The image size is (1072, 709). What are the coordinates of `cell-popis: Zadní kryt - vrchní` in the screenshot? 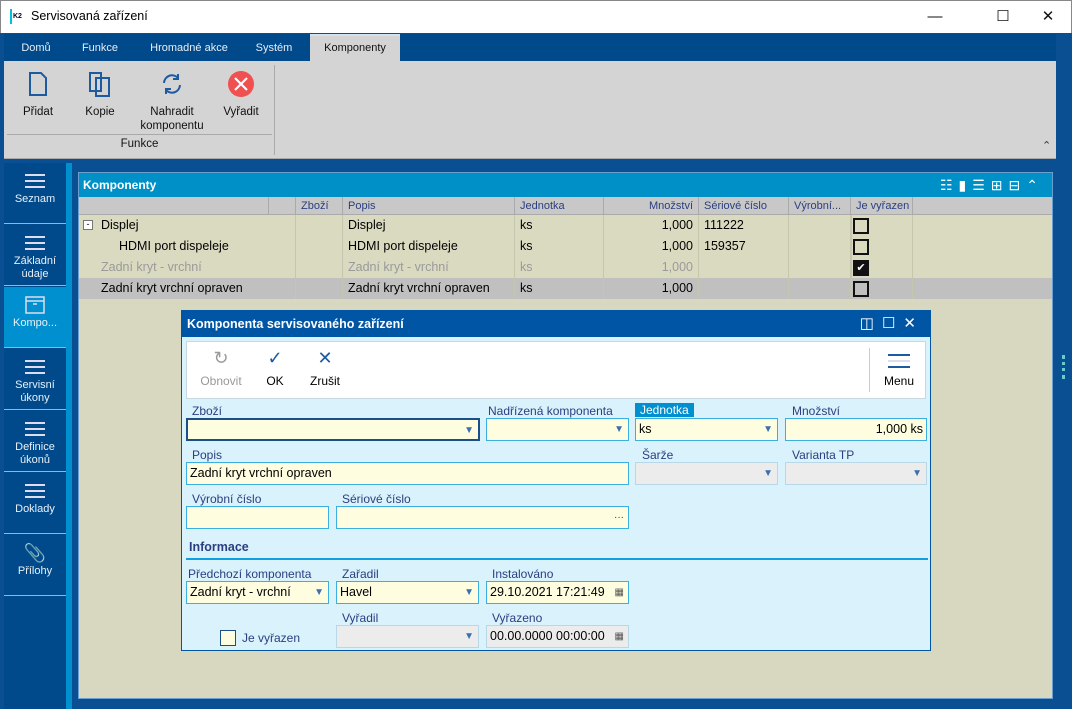 It's located at (429, 267).